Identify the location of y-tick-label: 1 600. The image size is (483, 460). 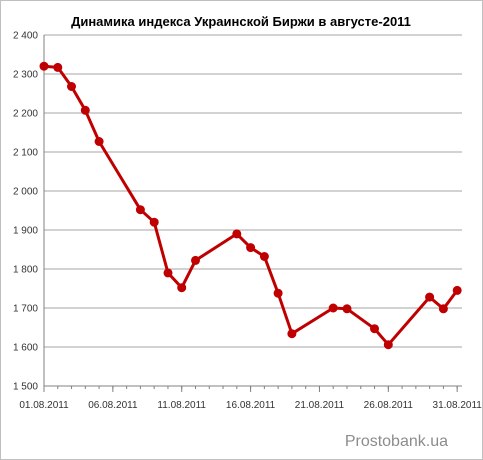
(25, 348).